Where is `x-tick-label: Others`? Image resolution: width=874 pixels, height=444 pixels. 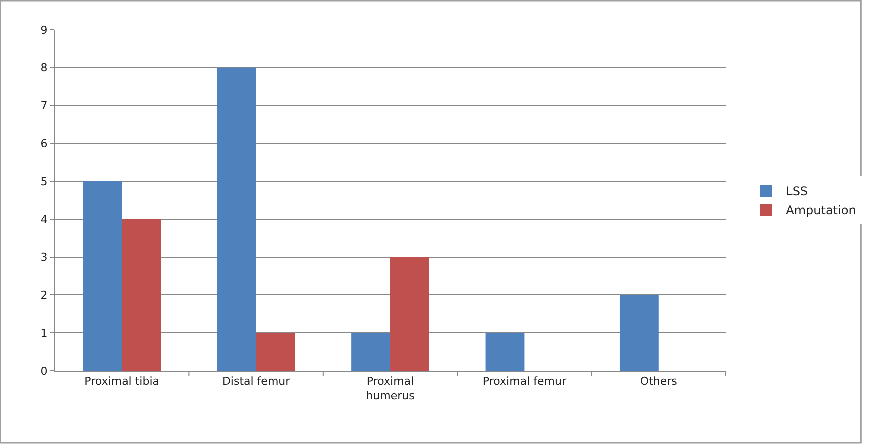 x-tick-label: Others is located at coordinates (659, 381).